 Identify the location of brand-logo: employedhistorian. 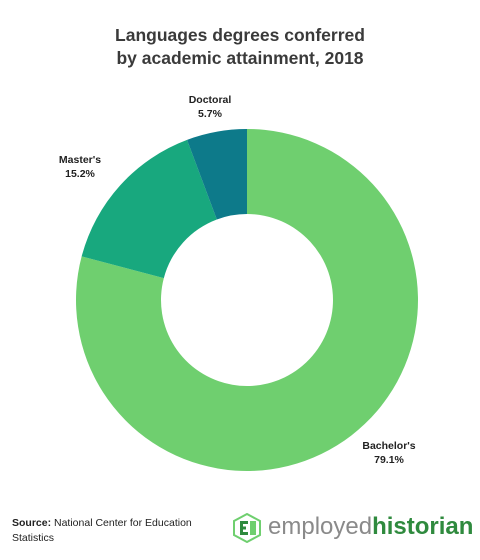
(352, 528).